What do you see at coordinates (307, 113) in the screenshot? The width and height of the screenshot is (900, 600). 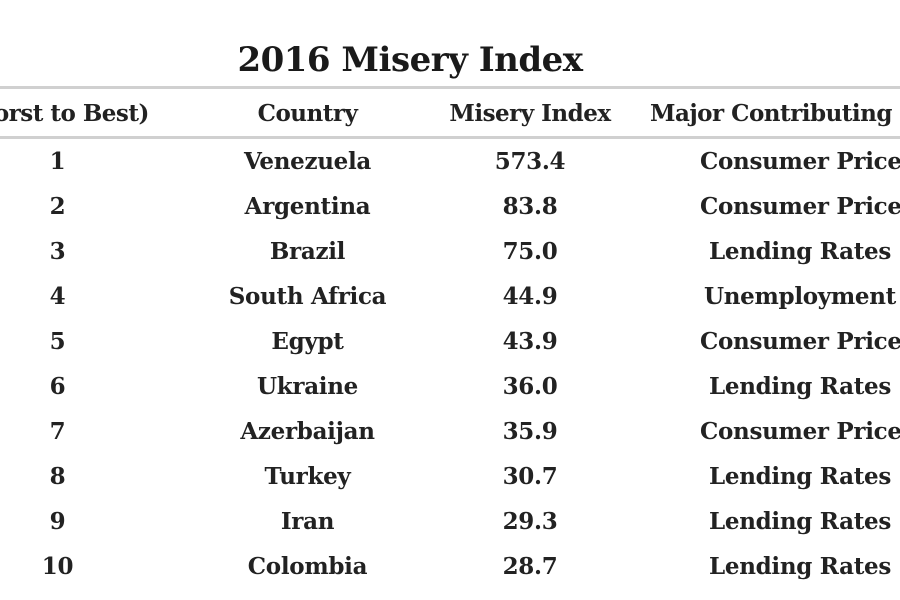 I see `header-country: Country` at bounding box center [307, 113].